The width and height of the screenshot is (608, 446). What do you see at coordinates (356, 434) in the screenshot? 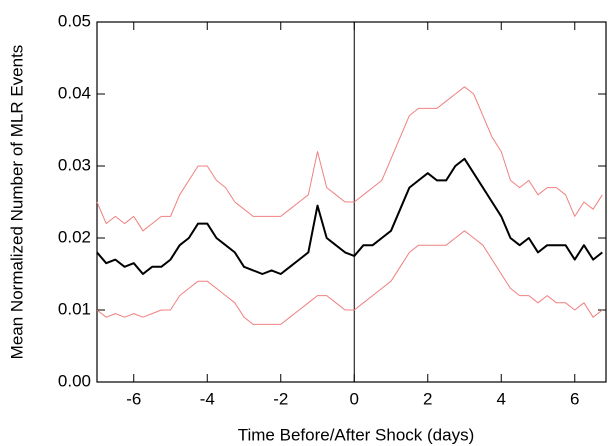
I see `x-axis-label: Time Before/After Shock (days)` at bounding box center [356, 434].